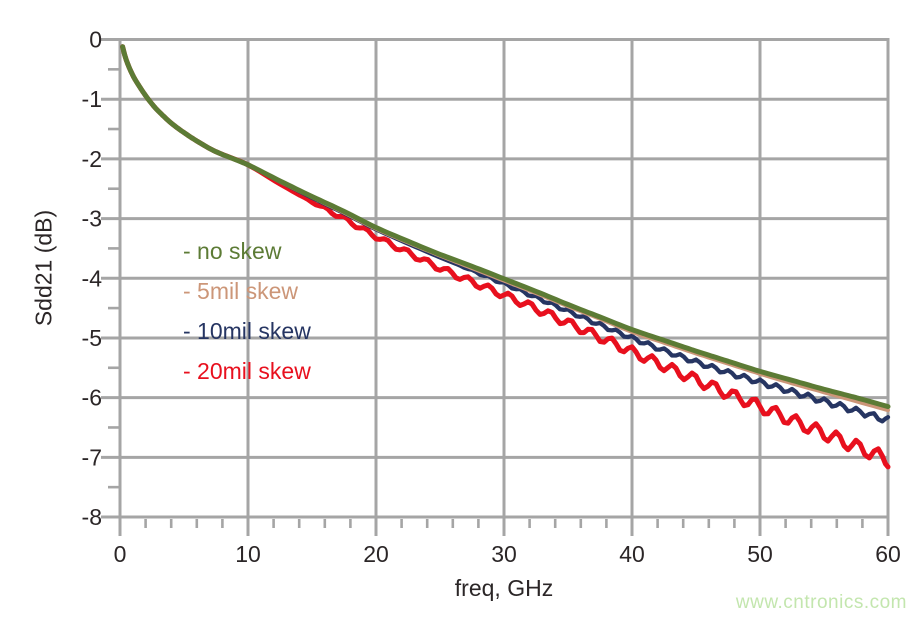 Image resolution: width=921 pixels, height=622 pixels. Describe the element at coordinates (504, 554) in the screenshot. I see `x-tick-label: 30` at that location.